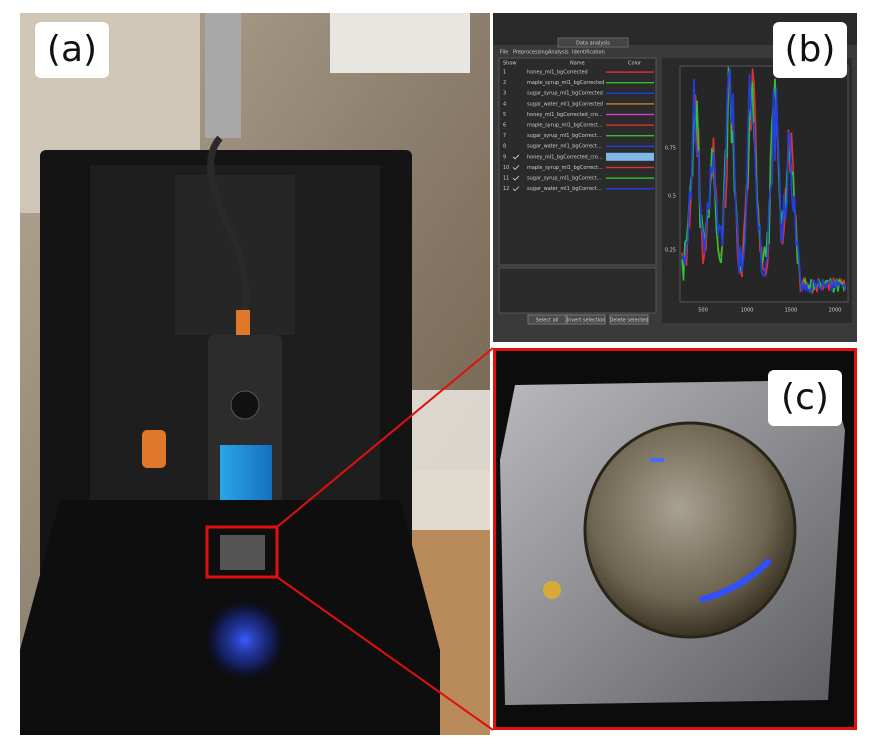 The image size is (891, 745). What do you see at coordinates (235, 255) in the screenshot?
I see `mount-plate` at bounding box center [235, 255].